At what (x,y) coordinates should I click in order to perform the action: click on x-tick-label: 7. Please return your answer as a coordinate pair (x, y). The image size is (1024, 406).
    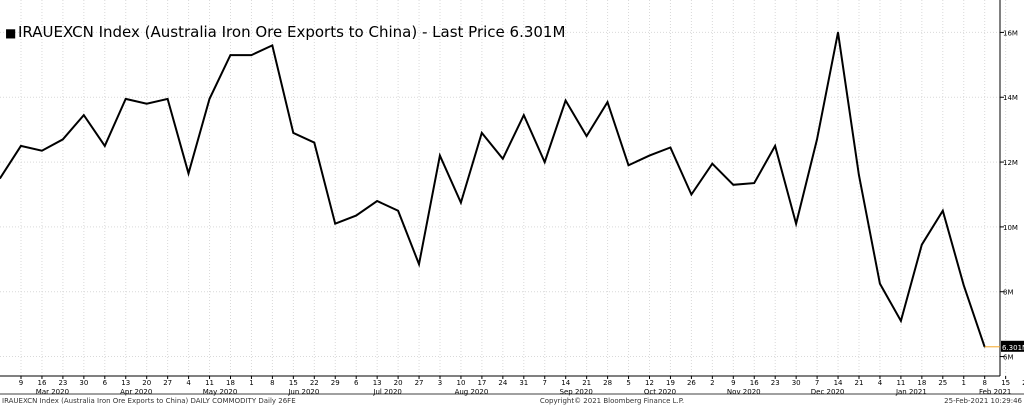
    Looking at the image, I should click on (817, 383).